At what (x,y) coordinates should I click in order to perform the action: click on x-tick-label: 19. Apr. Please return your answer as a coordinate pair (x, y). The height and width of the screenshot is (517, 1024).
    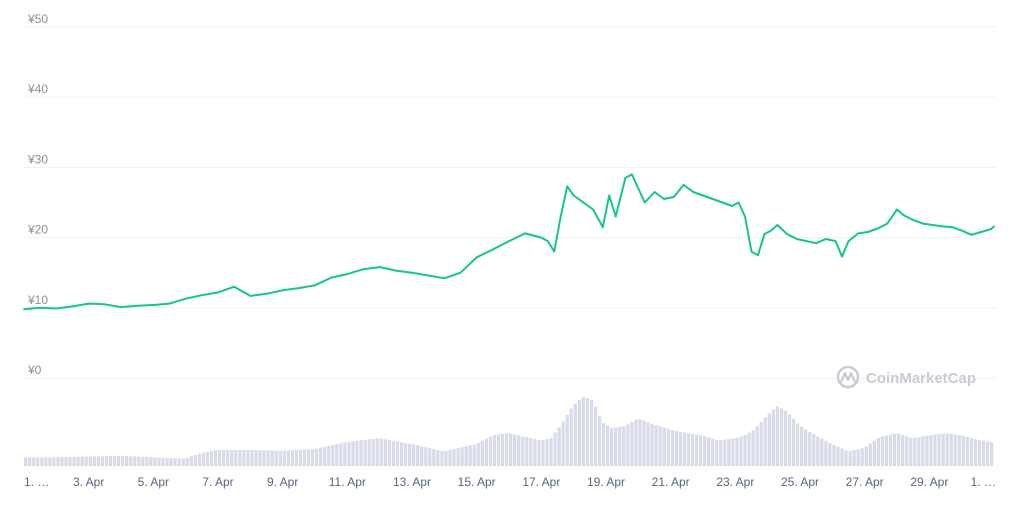
    Looking at the image, I should click on (606, 482).